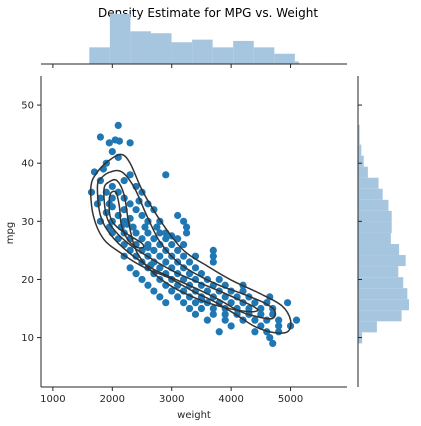 The height and width of the screenshot is (426, 421). Describe the element at coordinates (10, 233) in the screenshot. I see `y-axis-label: mpg` at that location.